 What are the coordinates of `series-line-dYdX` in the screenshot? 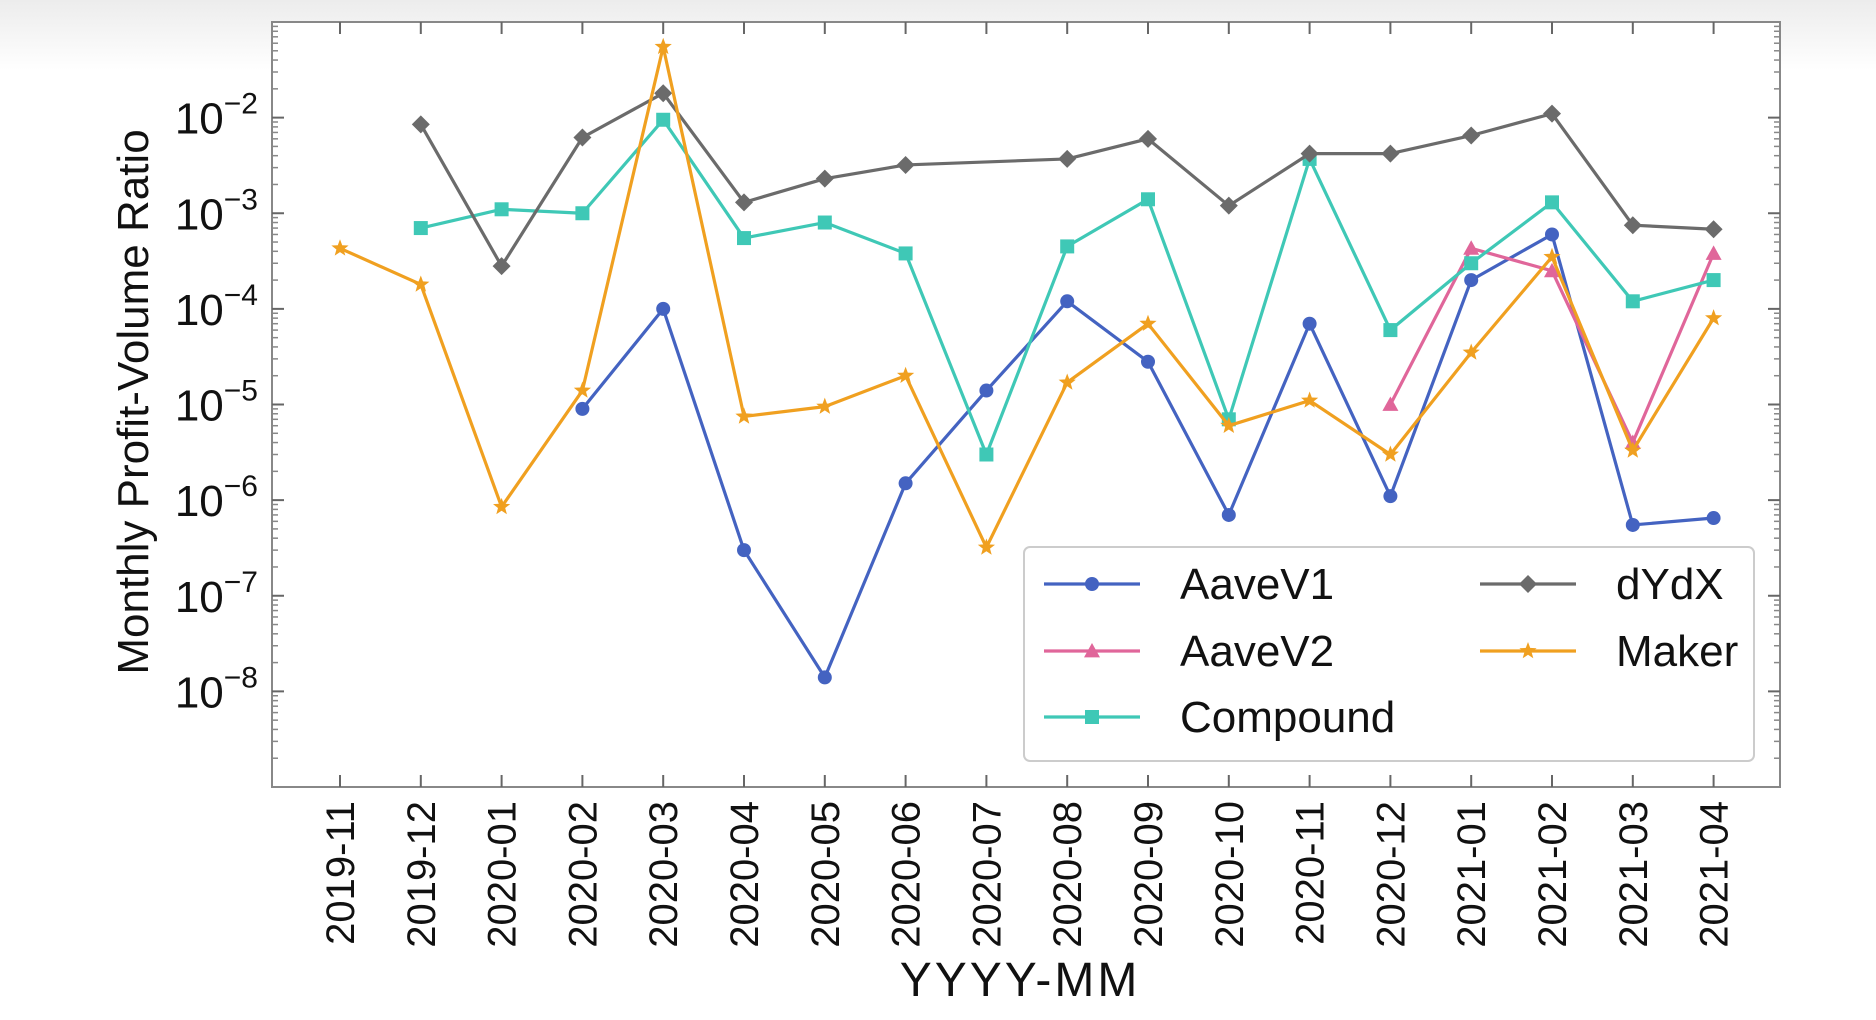 It's located at (1066, 179).